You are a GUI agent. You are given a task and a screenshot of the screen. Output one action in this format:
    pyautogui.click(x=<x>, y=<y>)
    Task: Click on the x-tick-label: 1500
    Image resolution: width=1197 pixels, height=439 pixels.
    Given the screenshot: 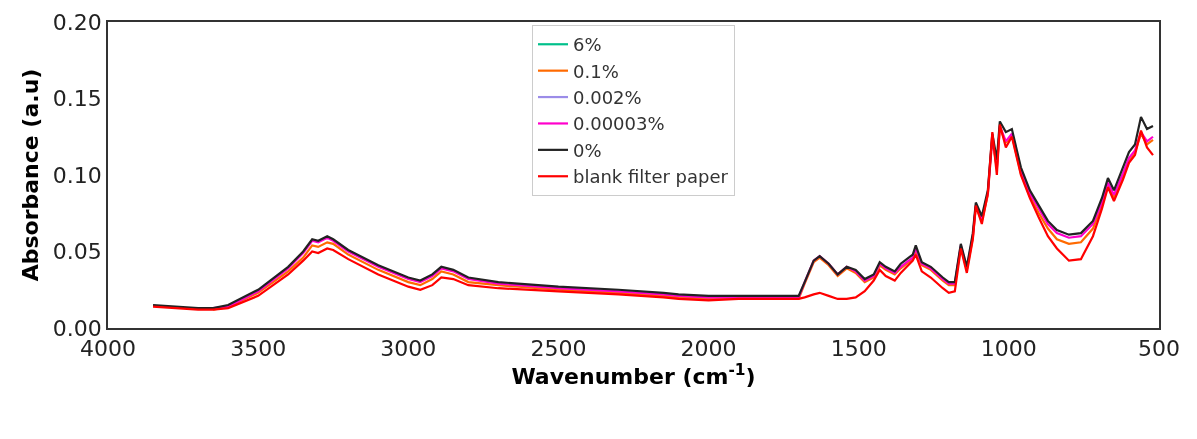 What is the action you would take?
    pyautogui.click(x=858, y=349)
    